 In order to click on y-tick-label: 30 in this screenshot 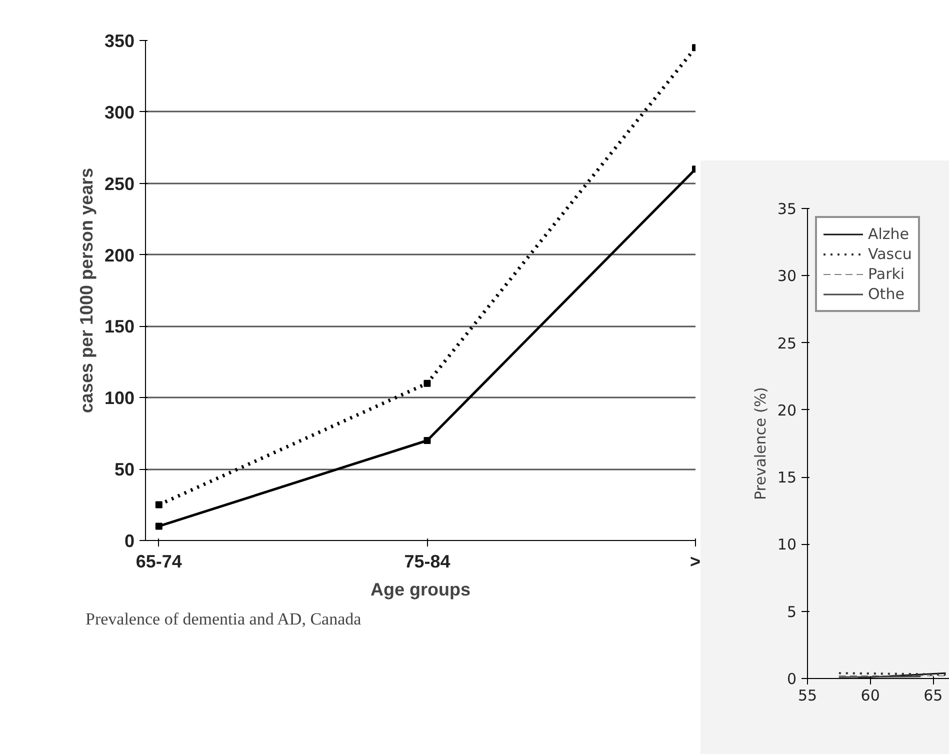, I will do `click(787, 276)`.